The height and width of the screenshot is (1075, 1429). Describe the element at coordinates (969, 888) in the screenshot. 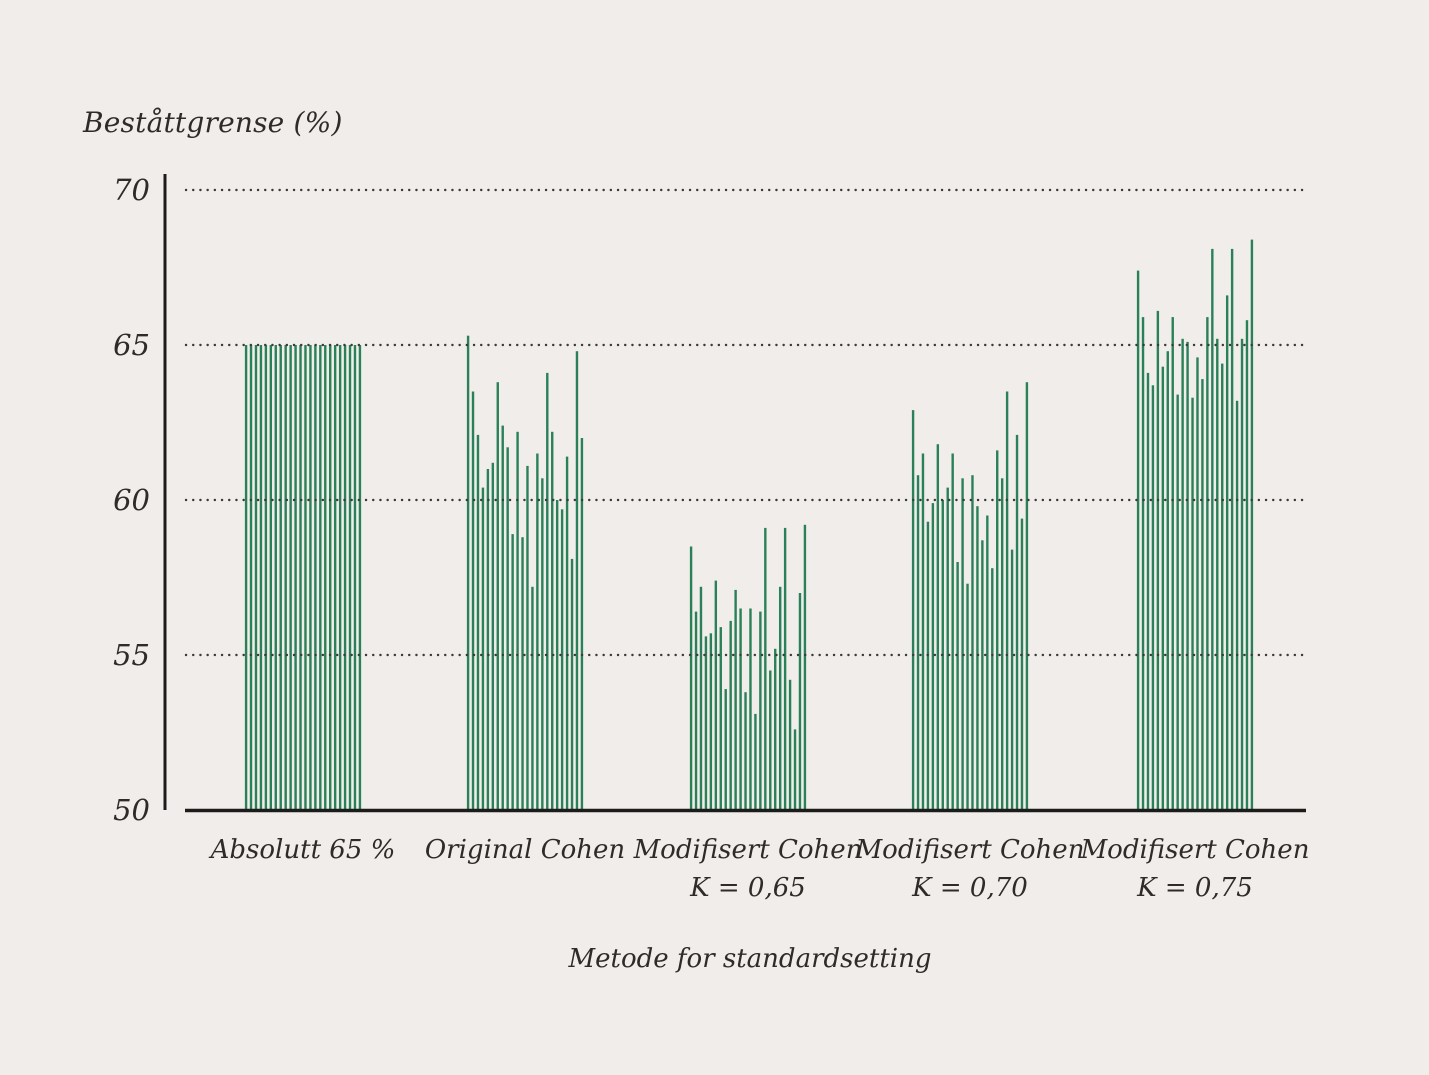

I see `group-sublabel: K = 0,70` at that location.